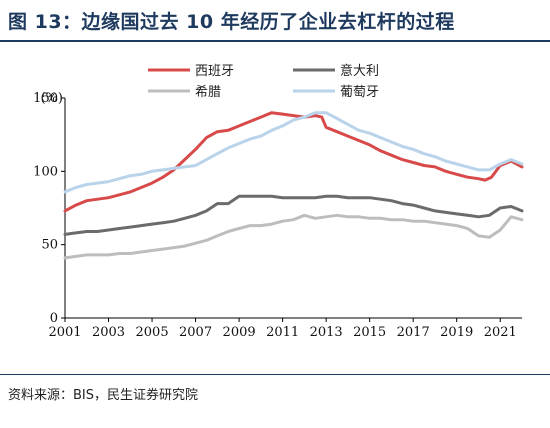 The height and width of the screenshot is (428, 550). What do you see at coordinates (152, 332) in the screenshot?
I see `x-tick-label: 2005` at bounding box center [152, 332].